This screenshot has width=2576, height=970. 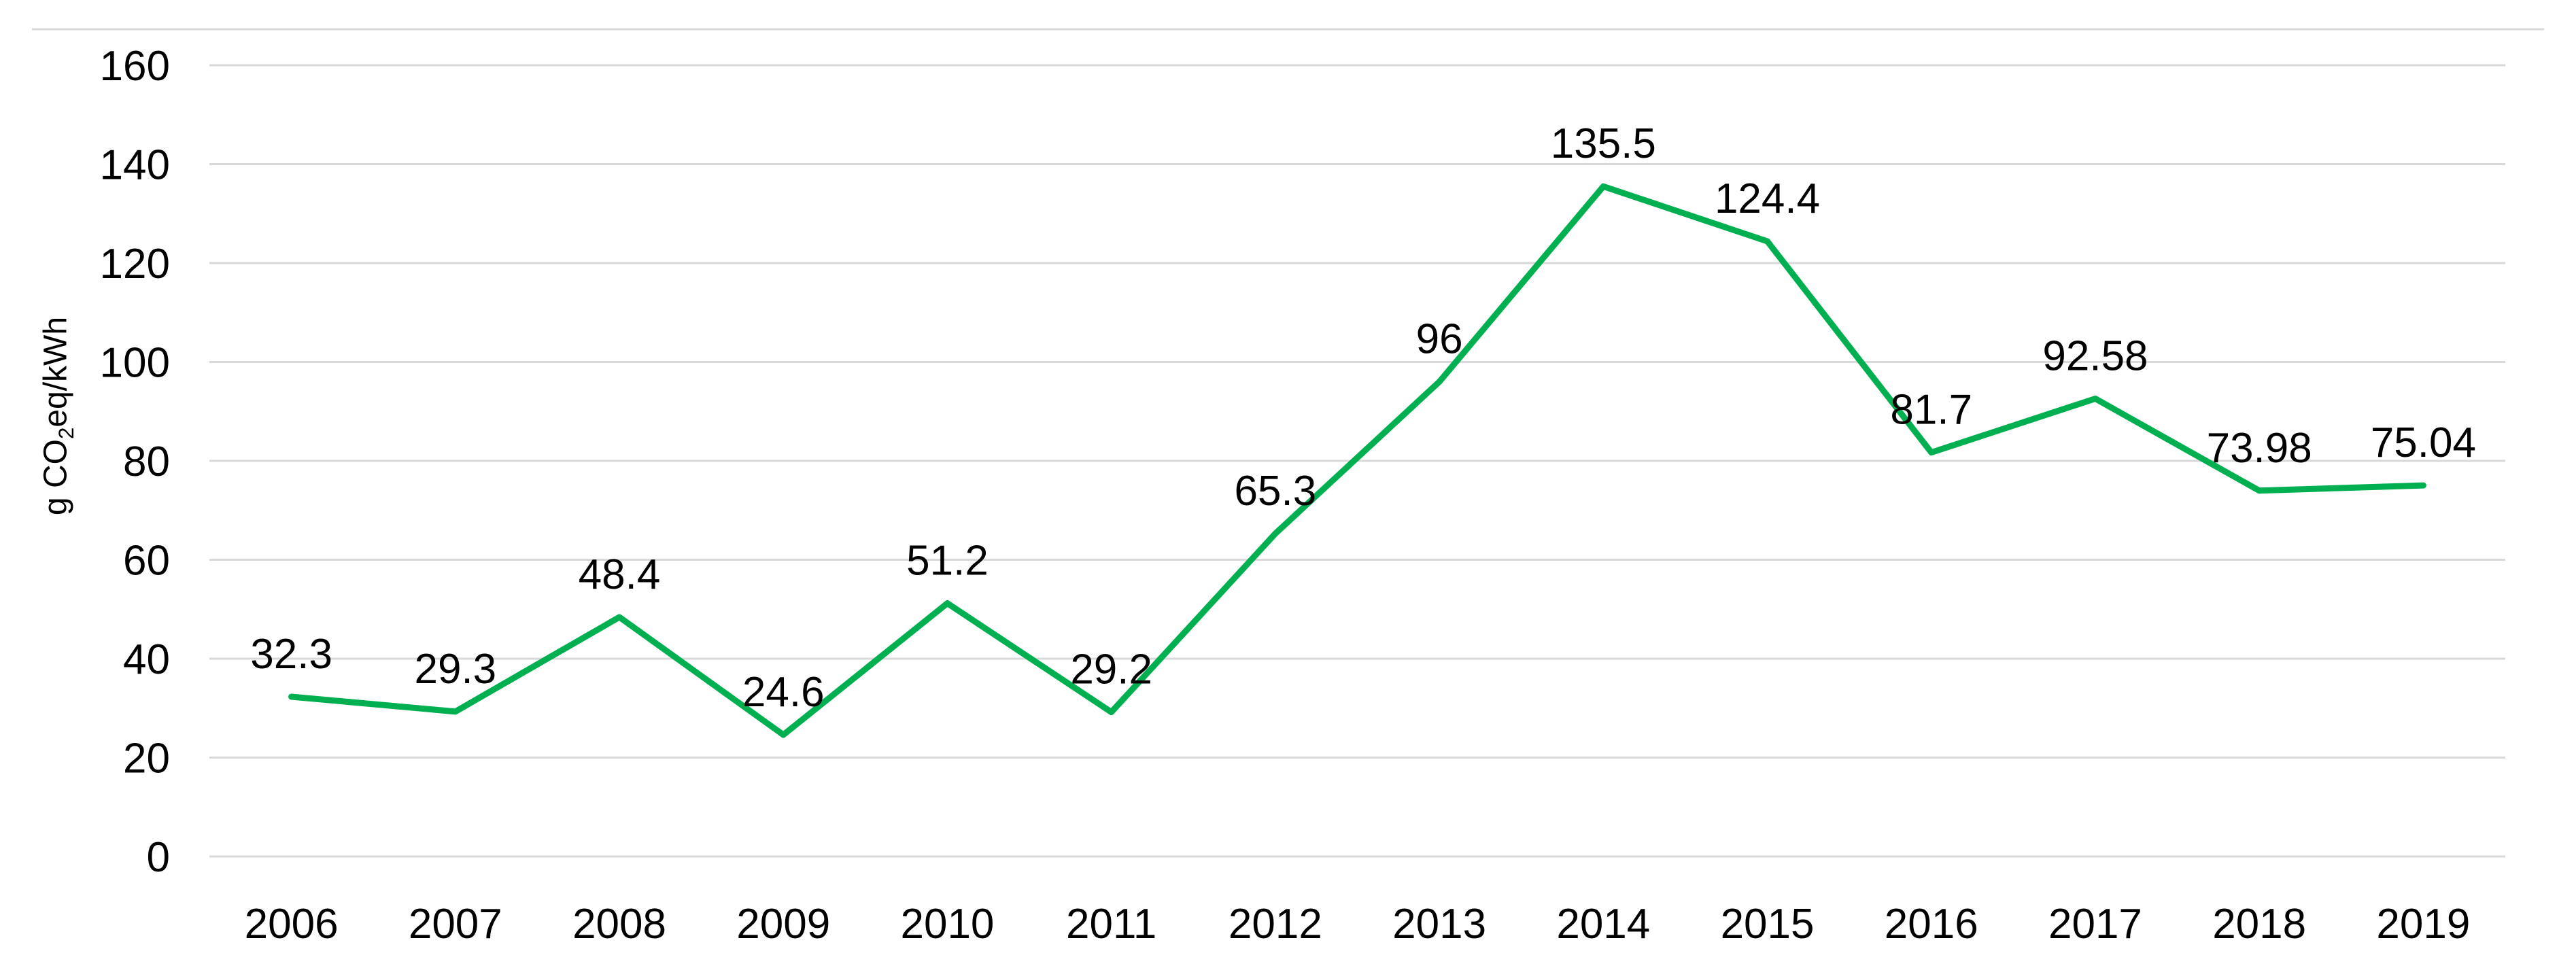 What do you see at coordinates (947, 562) in the screenshot?
I see `data-label: 51.2` at bounding box center [947, 562].